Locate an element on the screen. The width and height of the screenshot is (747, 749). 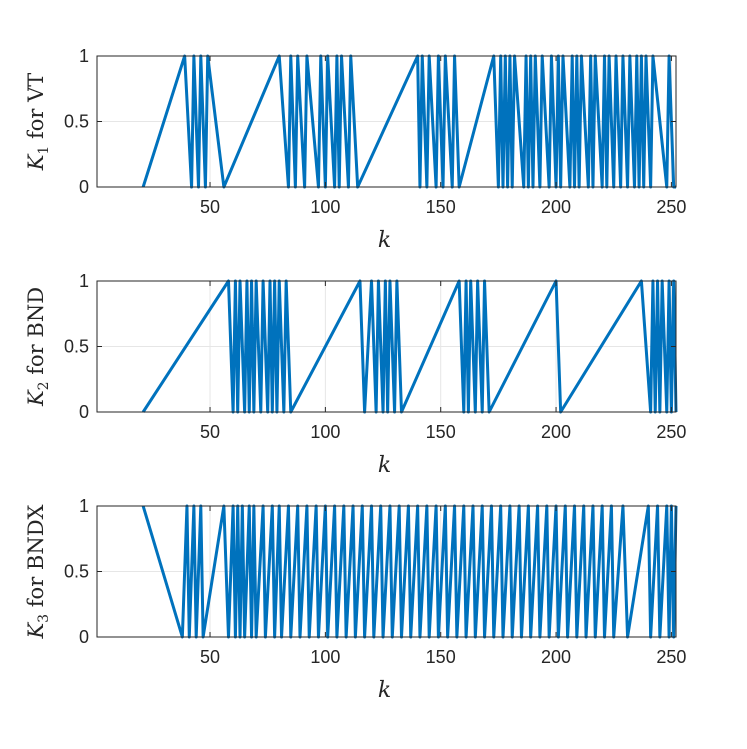
y-axis-label: K3 for BNDX is located at coordinates (38, 571).